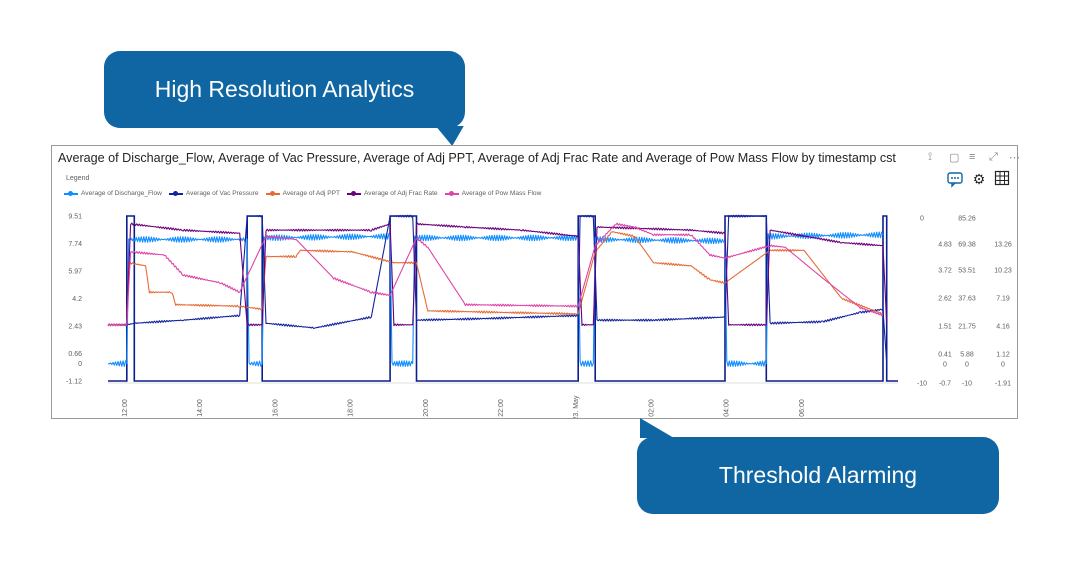  I want to click on x-tick-label: 18:00, so click(351, 408).